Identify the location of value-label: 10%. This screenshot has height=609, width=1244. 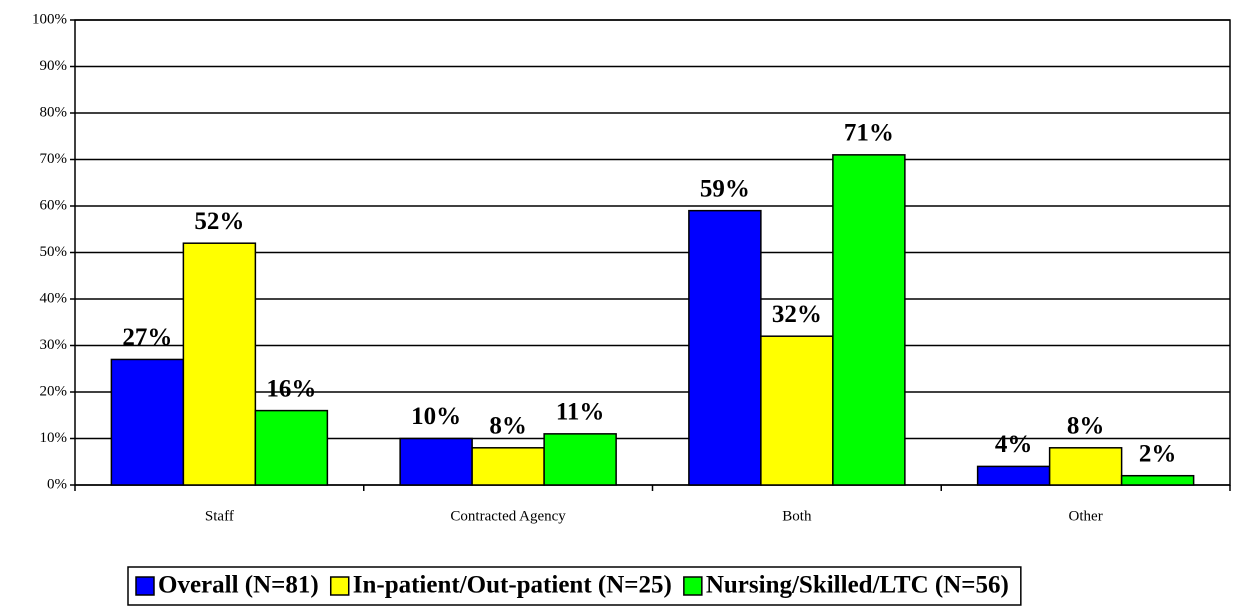
(436, 416).